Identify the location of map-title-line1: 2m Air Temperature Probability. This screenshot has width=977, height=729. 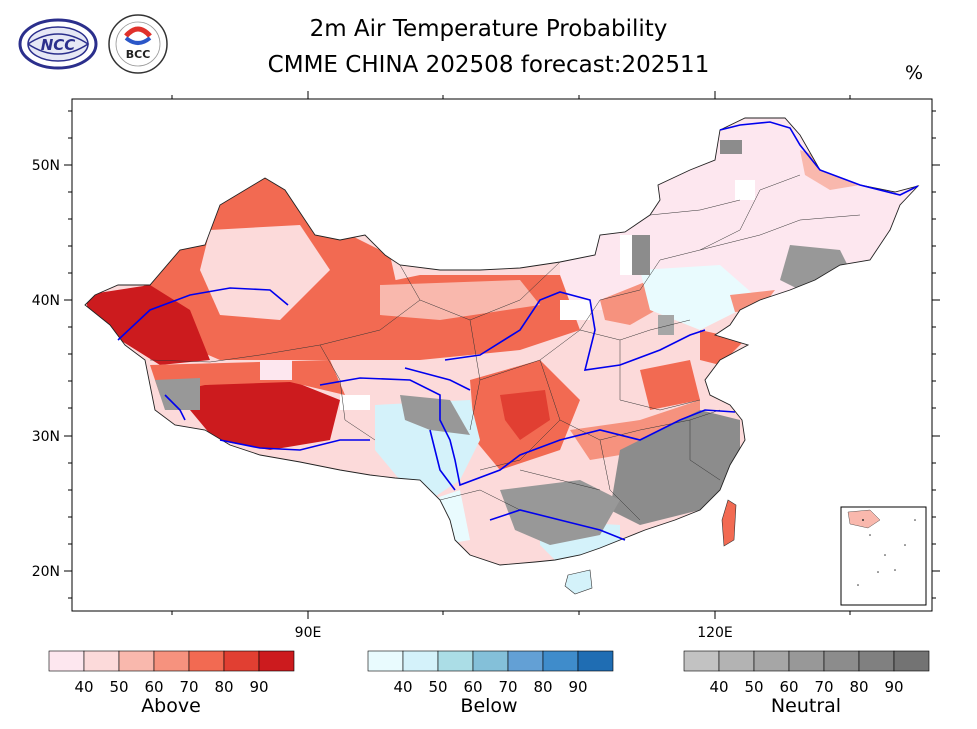
(488, 29).